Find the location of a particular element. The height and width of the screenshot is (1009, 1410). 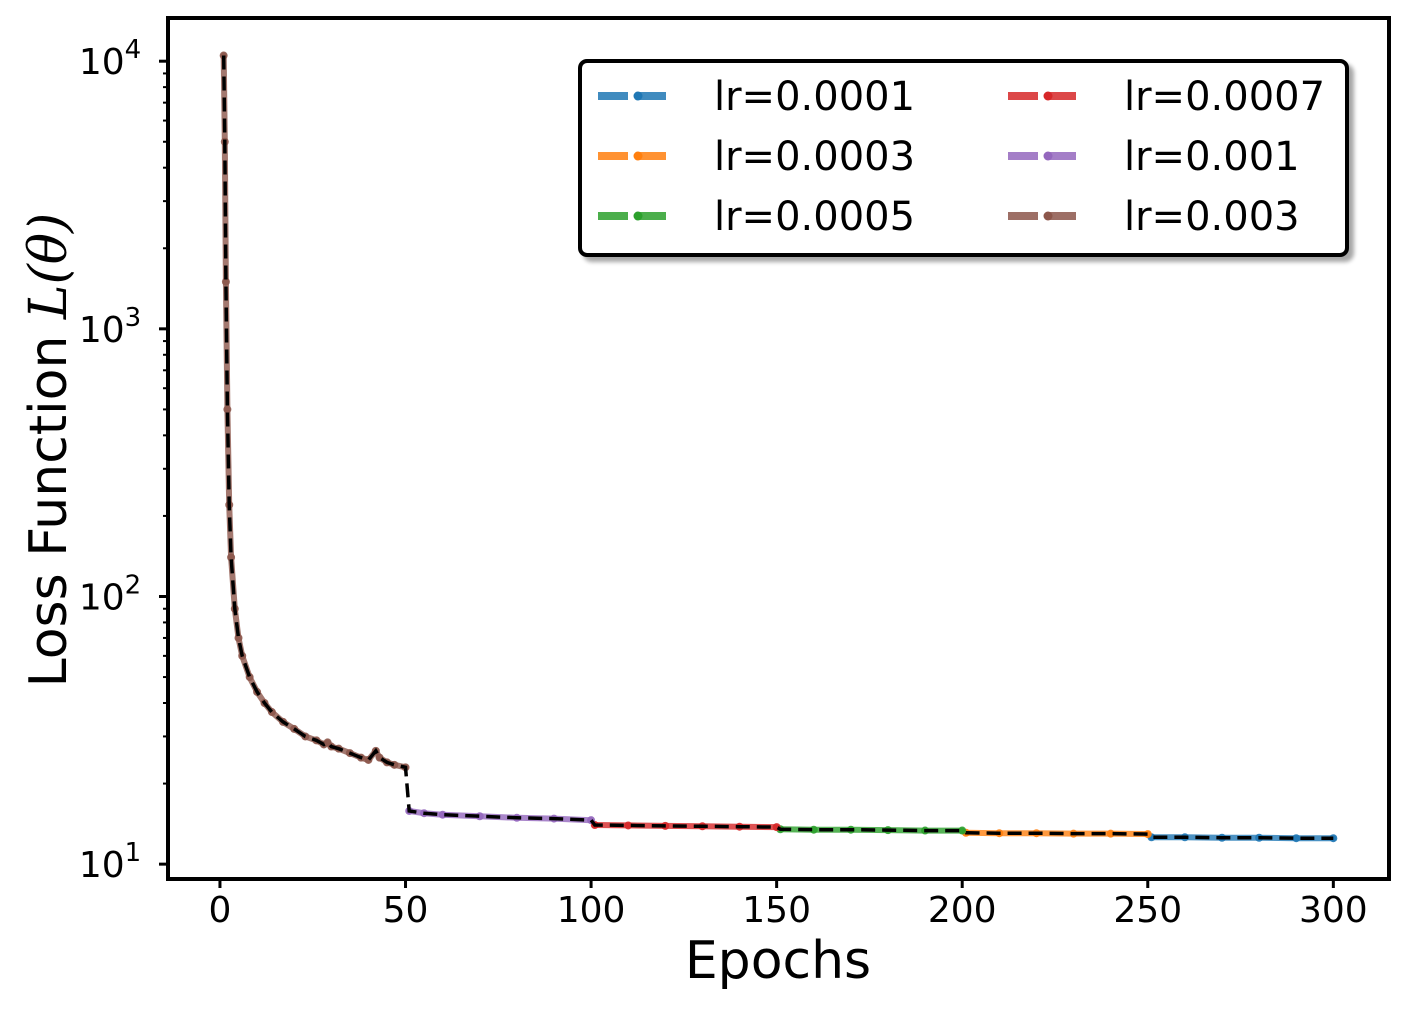

legend-entry-lr-0-0005: lr=0.0005 is located at coordinates (756, 217).